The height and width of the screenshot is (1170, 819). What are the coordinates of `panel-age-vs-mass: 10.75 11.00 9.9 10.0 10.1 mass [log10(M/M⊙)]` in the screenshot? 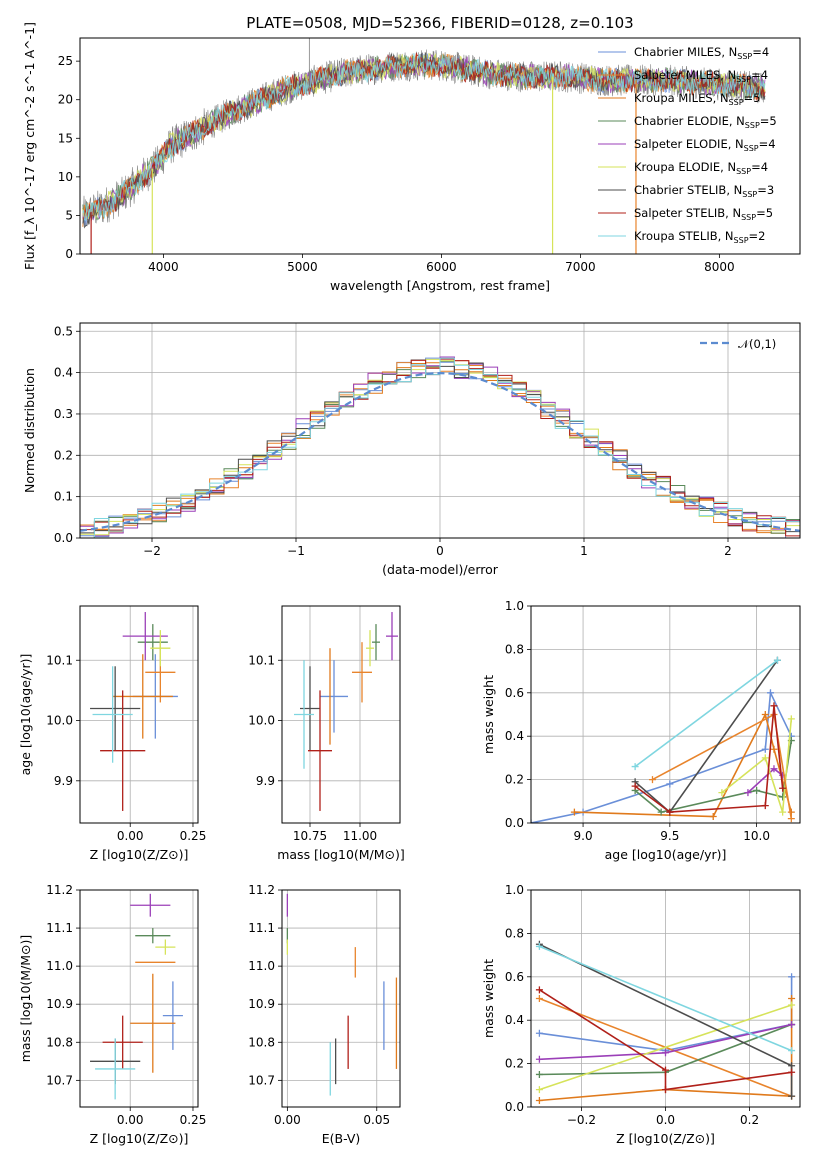 It's located at (326, 733).